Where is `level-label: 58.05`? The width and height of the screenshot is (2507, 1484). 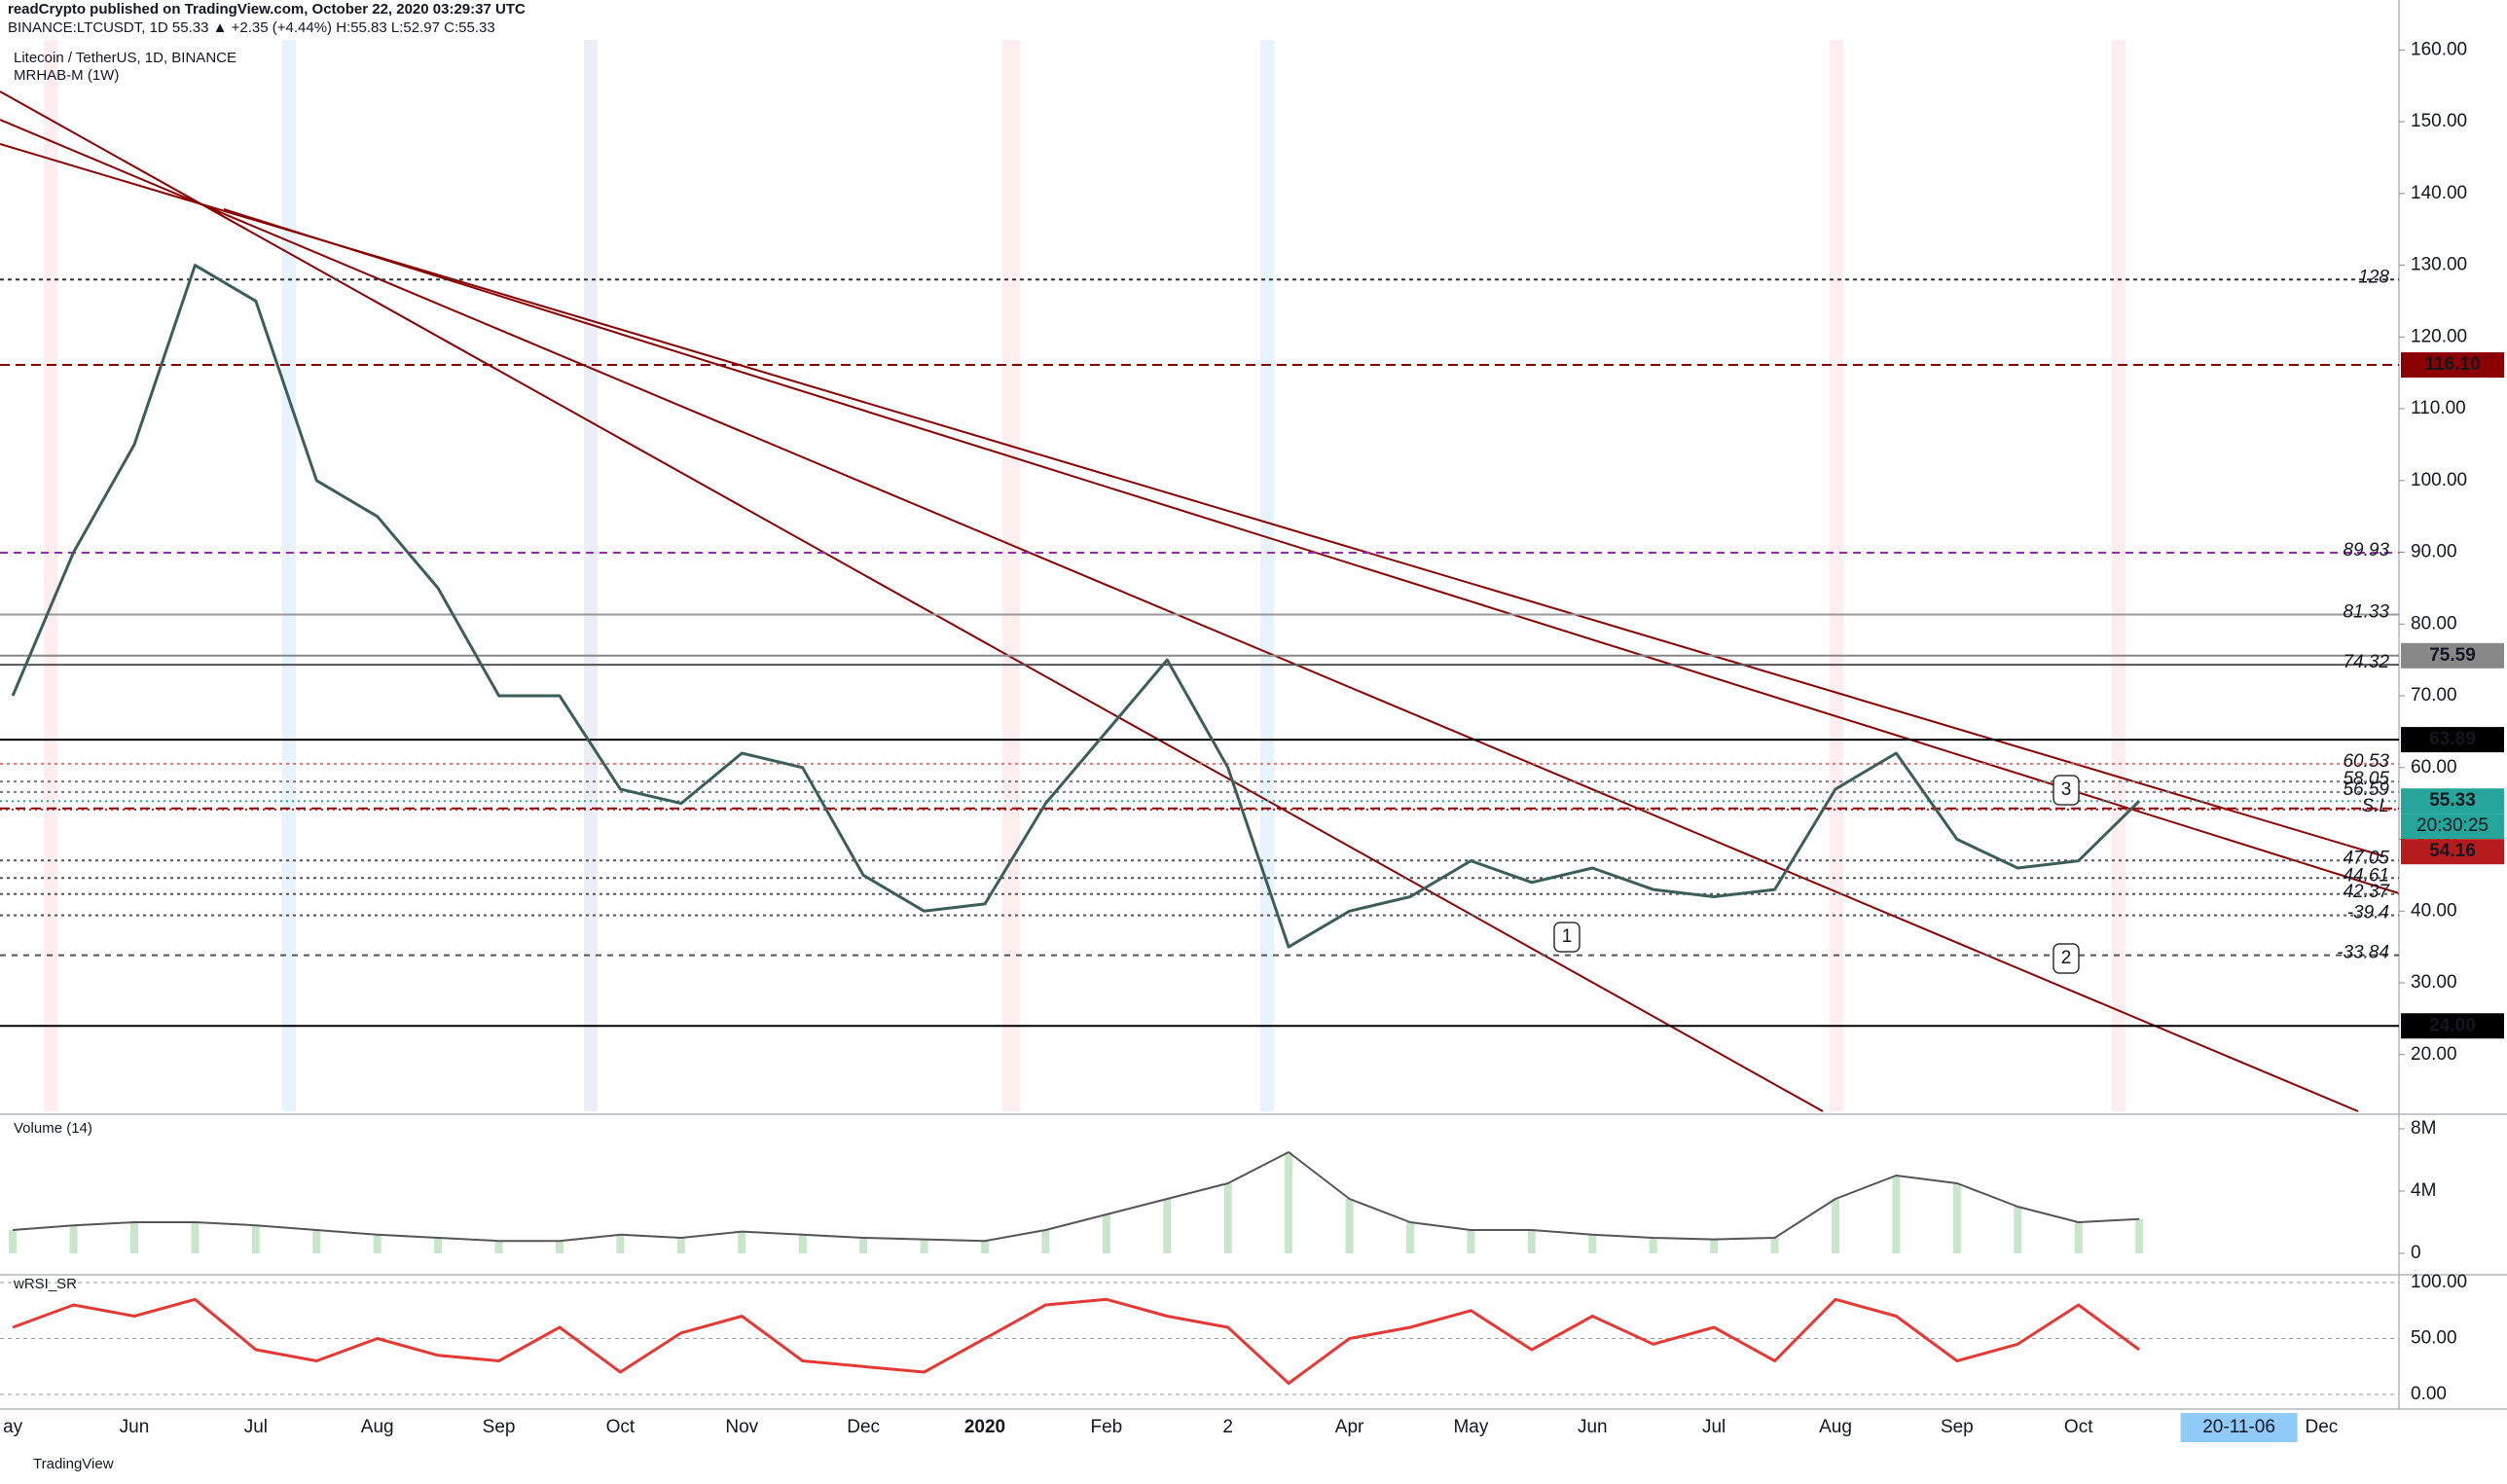
level-label: 58.05 is located at coordinates (2366, 779).